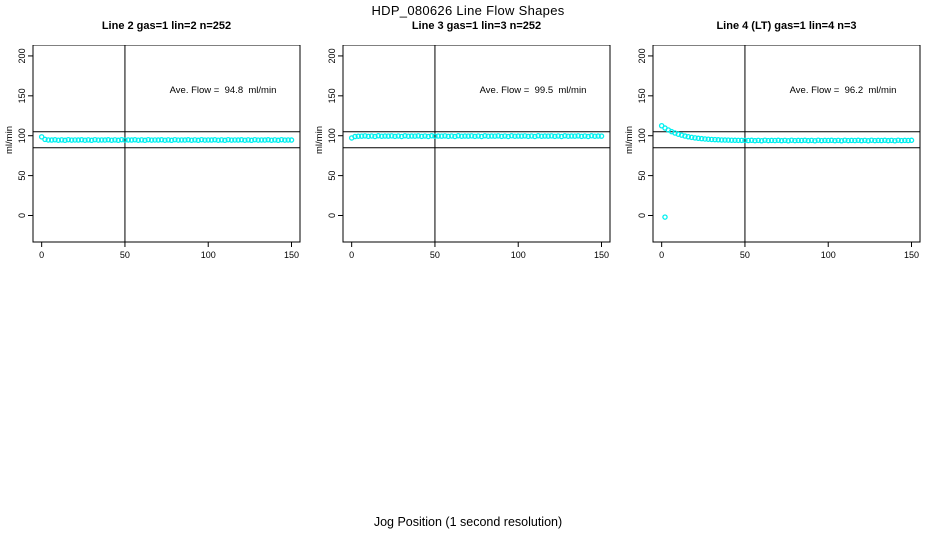  Describe the element at coordinates (476, 26) in the screenshot. I see `panel-title: Line 3 gas=1 lin=3 n=252` at that location.